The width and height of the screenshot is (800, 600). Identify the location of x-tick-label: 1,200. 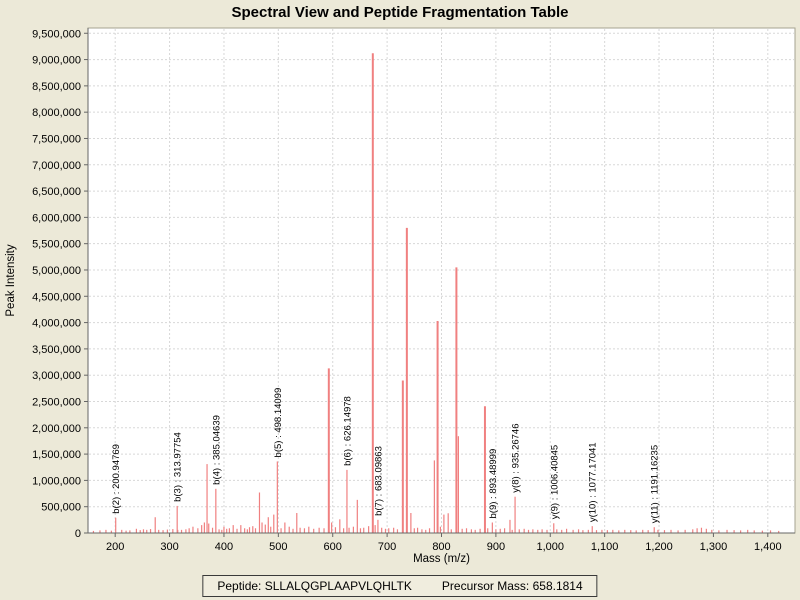
(659, 547).